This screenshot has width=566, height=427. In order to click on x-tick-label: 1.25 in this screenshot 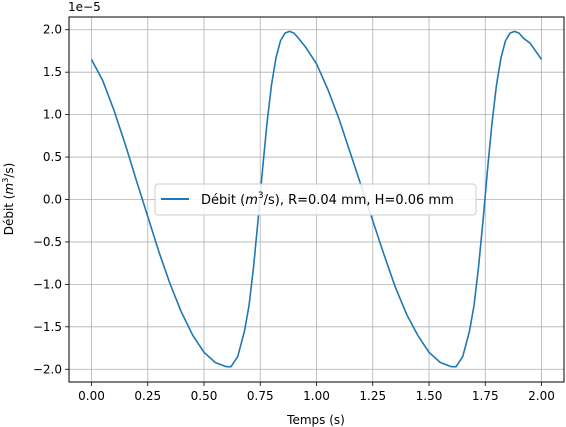, I will do `click(372, 396)`.